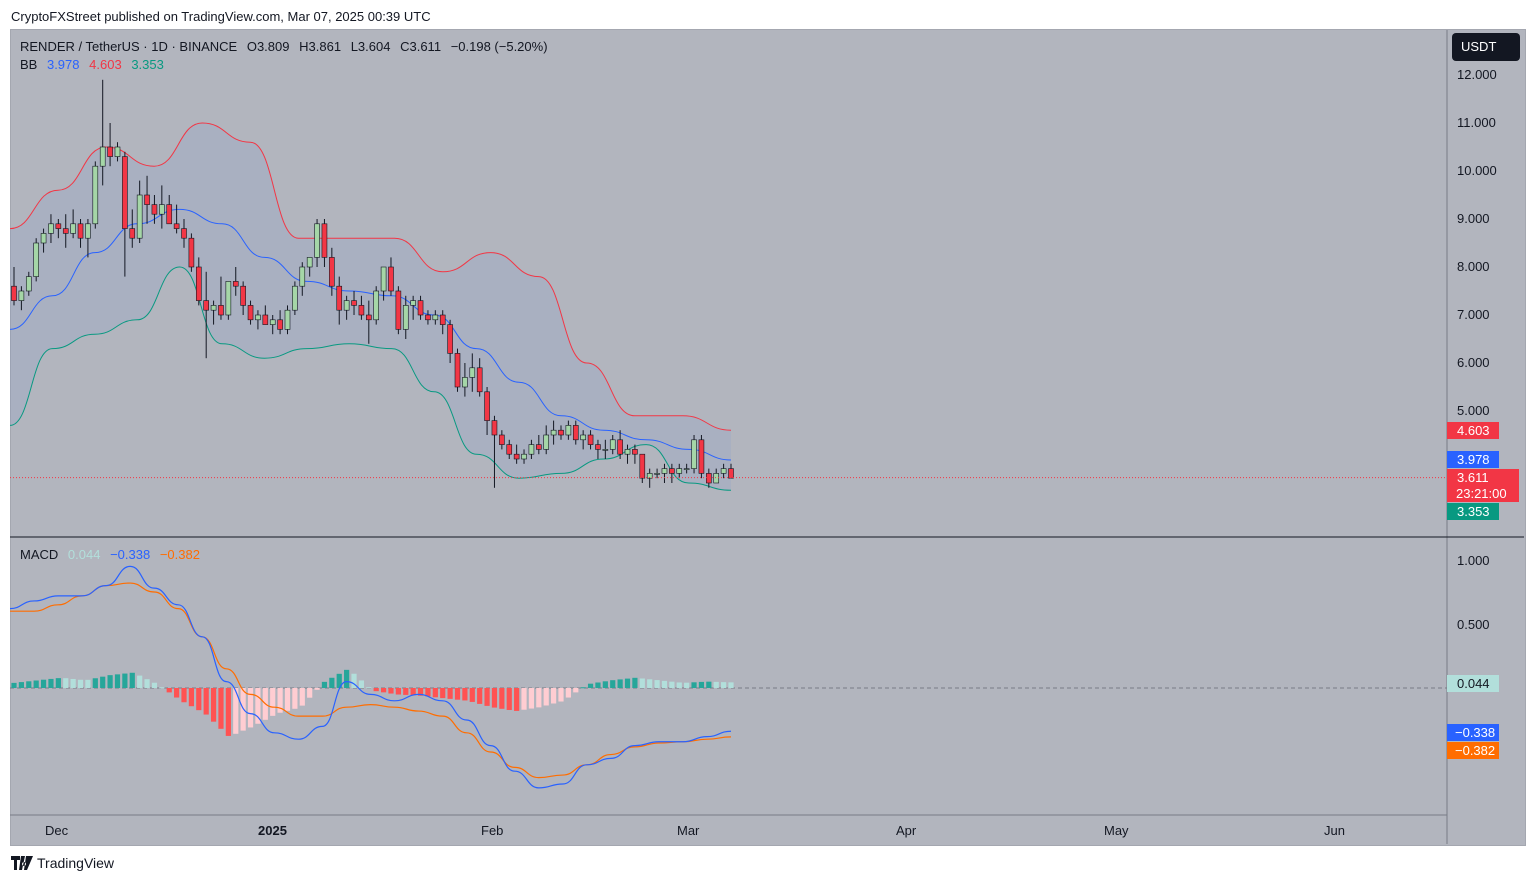  What do you see at coordinates (499, 46) in the screenshot?
I see `change-value: −0.198 (−5.20%)` at bounding box center [499, 46].